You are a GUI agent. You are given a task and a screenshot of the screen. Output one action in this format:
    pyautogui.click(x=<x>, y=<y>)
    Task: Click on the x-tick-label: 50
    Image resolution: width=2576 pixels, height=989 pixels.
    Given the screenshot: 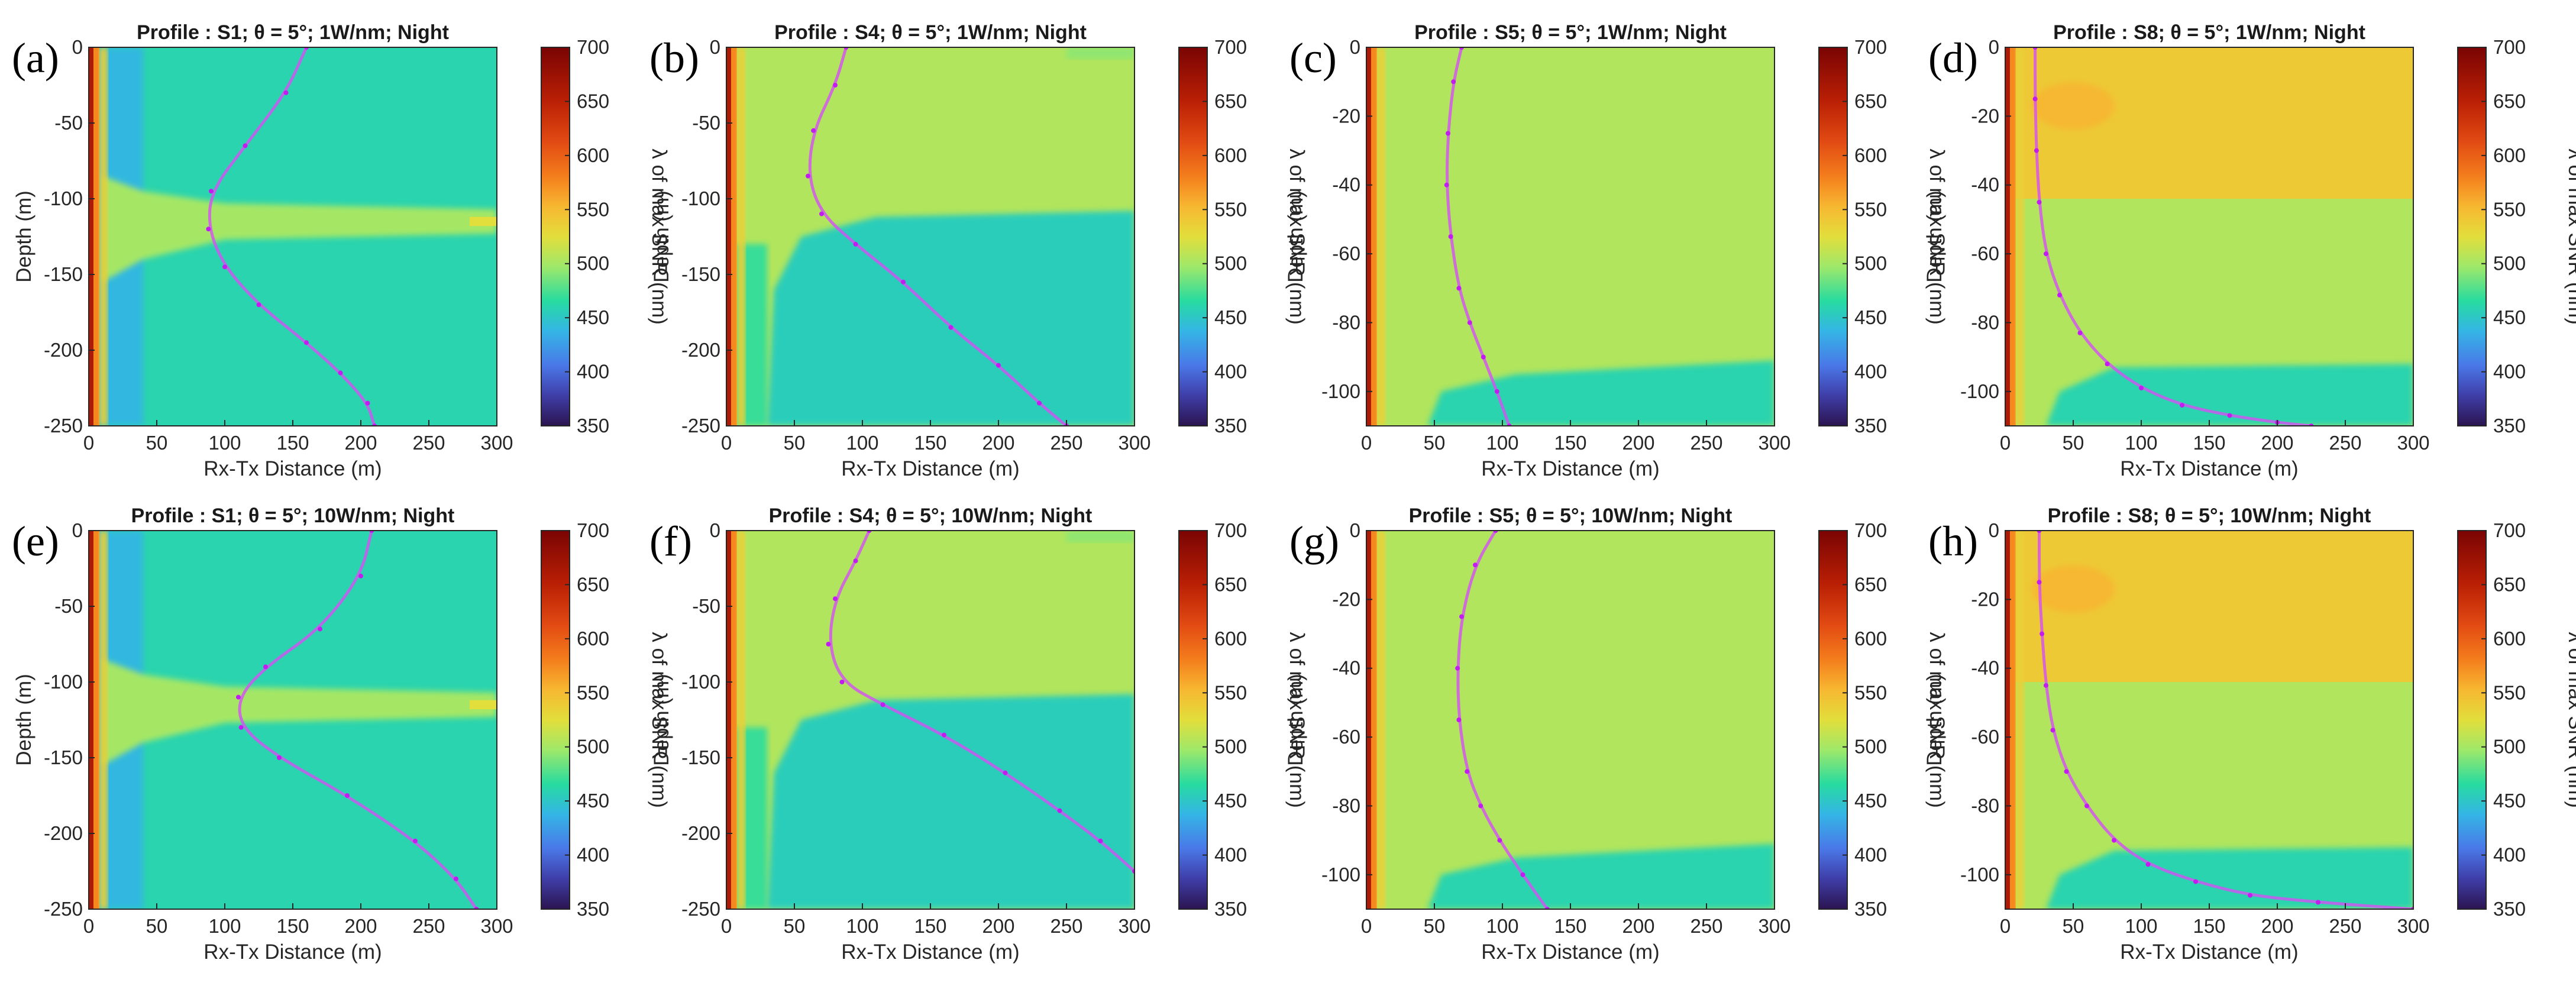 What is the action you would take?
    pyautogui.click(x=795, y=926)
    